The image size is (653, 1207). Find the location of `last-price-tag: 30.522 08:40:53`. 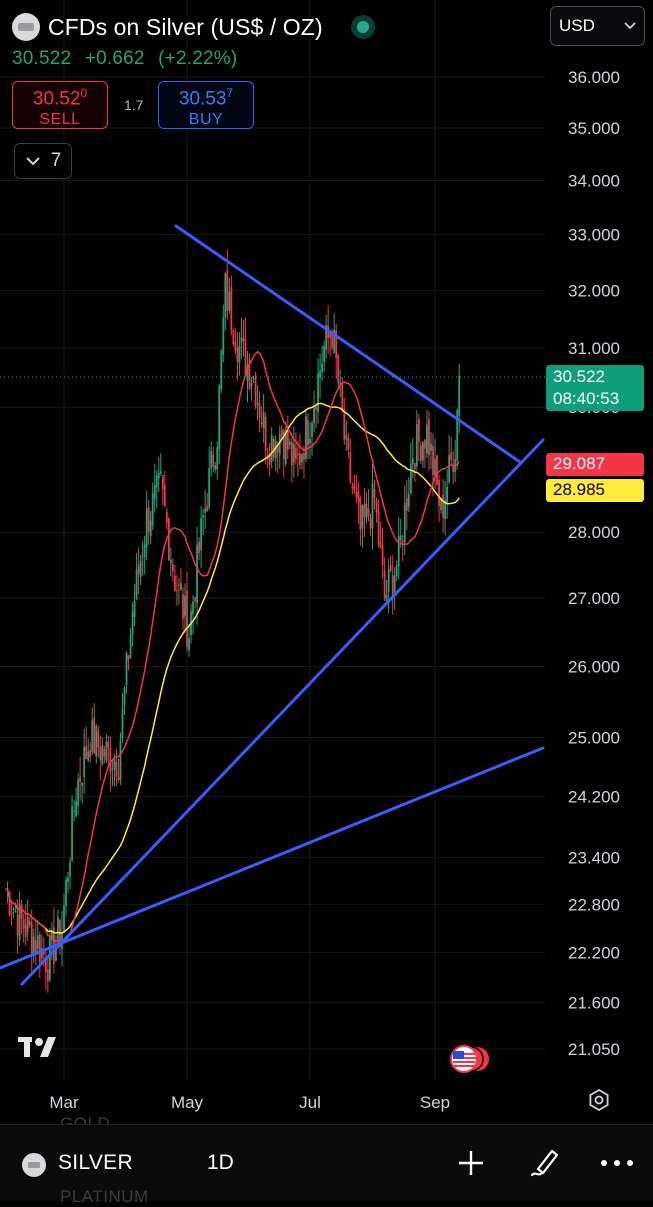

last-price-tag: 30.522 08:40:53 is located at coordinates (595, 388).